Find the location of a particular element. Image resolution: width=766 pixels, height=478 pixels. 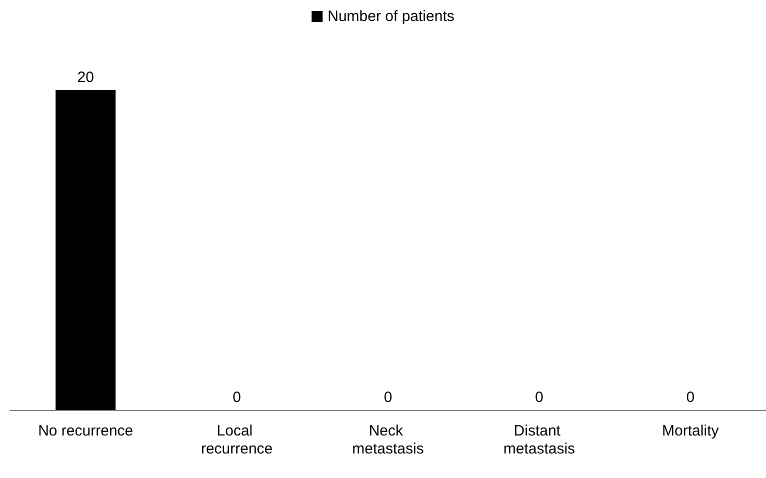

legend-label: Number of patients is located at coordinates (391, 16).